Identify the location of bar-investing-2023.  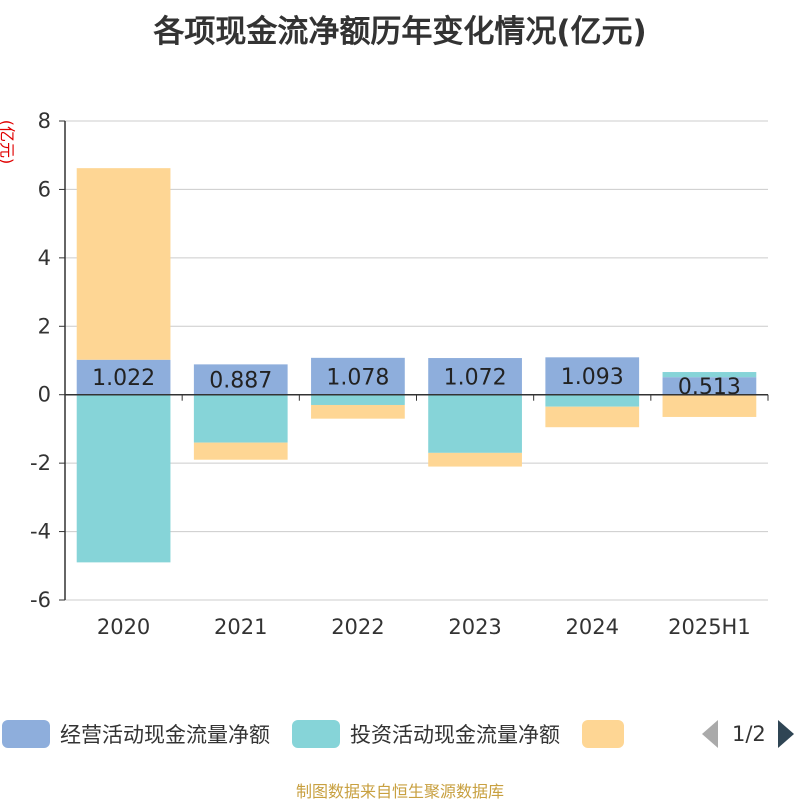
(475, 423).